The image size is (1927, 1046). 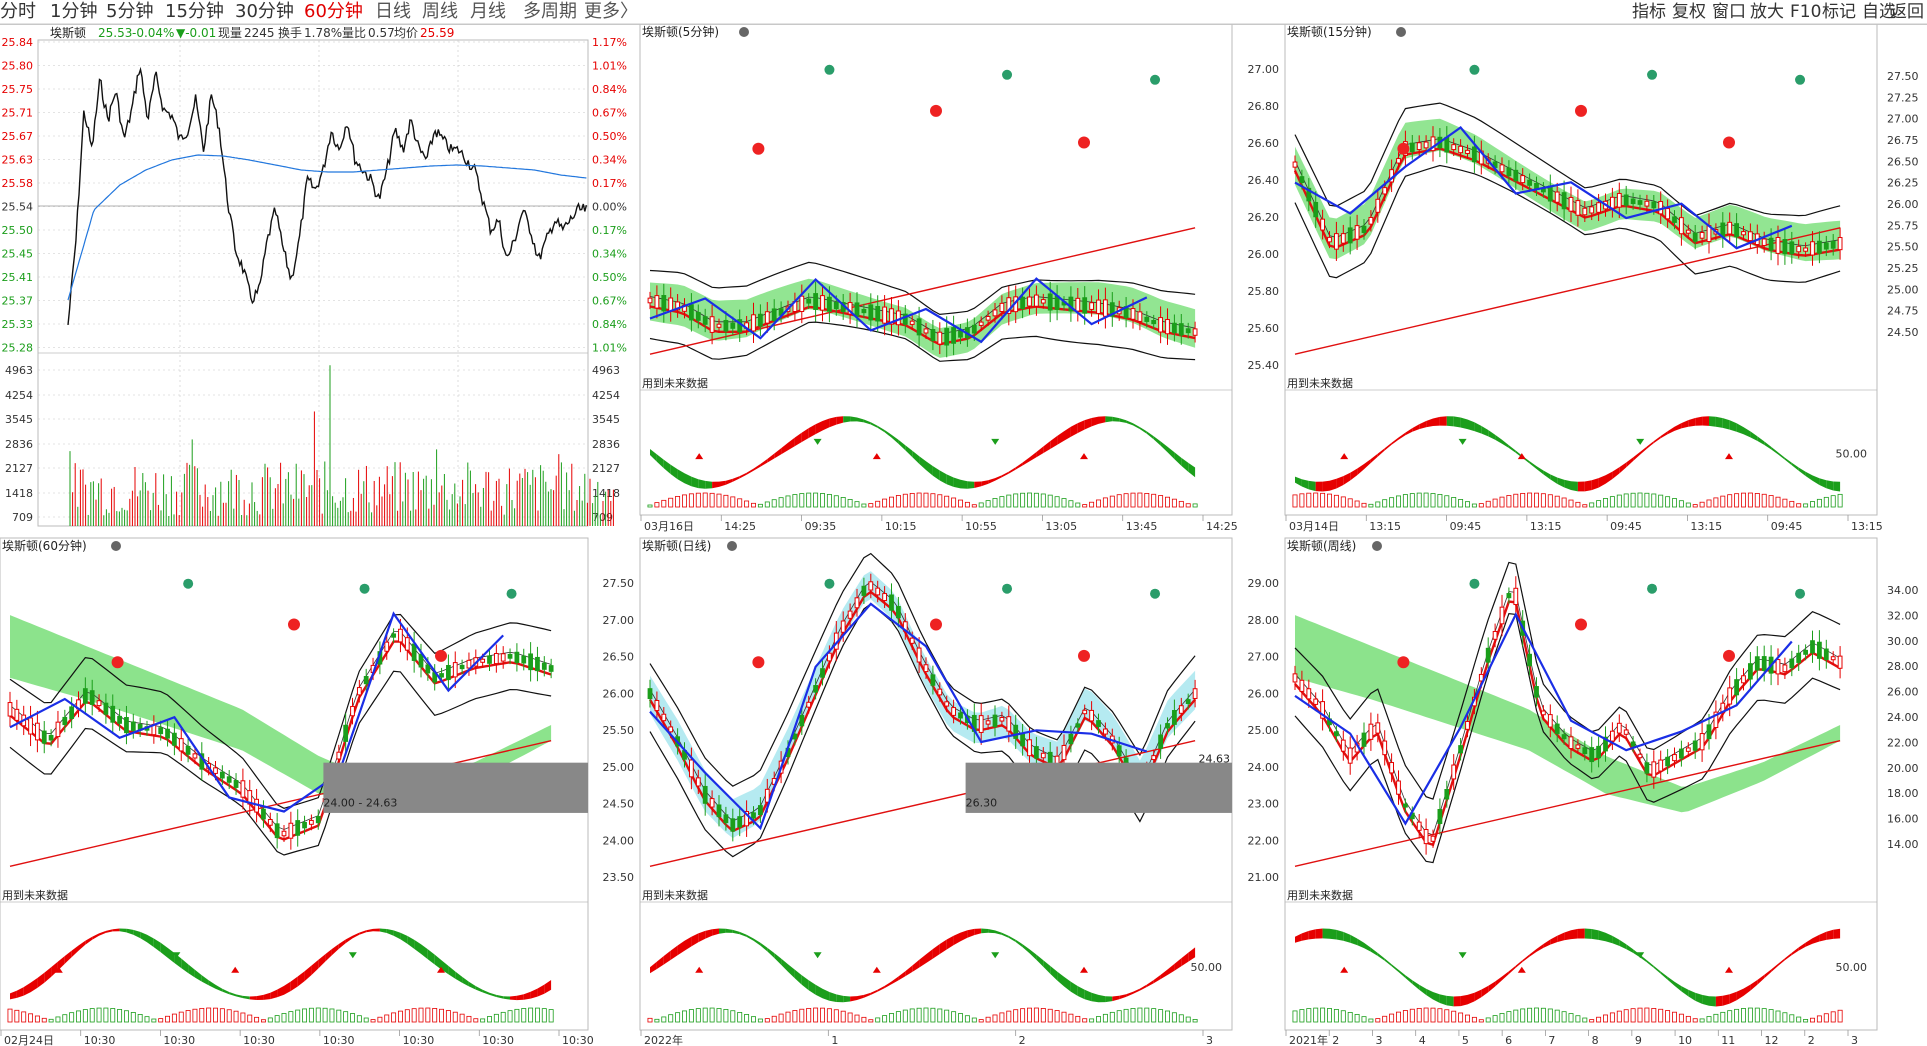 I want to click on toolbar-right-item-6: 自选, so click(x=1879, y=12).